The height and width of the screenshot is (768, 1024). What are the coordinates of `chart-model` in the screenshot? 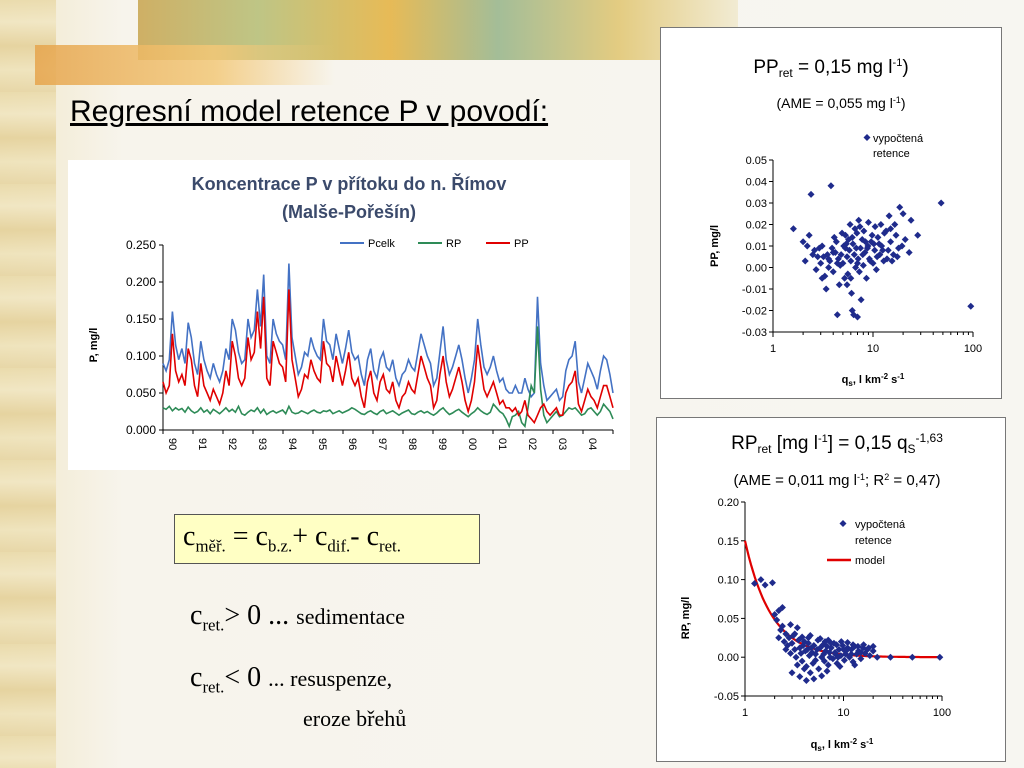 It's located at (842, 599).